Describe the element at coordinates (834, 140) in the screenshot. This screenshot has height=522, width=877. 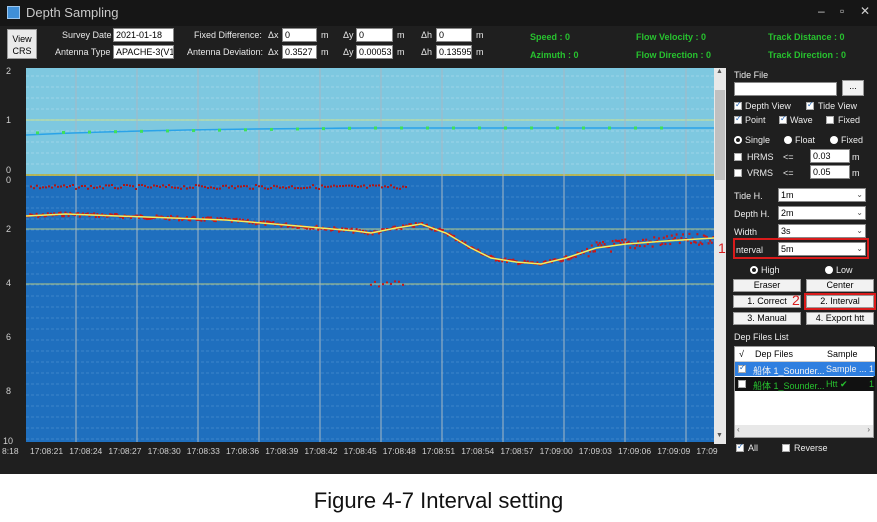
I see `fixed-radio` at that location.